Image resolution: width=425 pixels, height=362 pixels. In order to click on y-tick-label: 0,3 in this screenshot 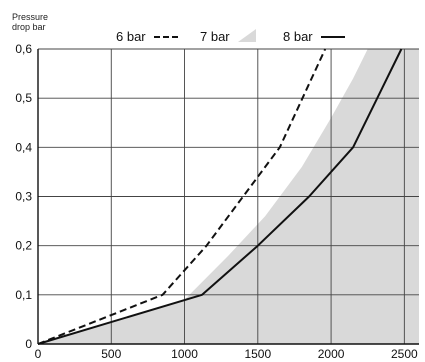, I will do `click(23, 197)`.